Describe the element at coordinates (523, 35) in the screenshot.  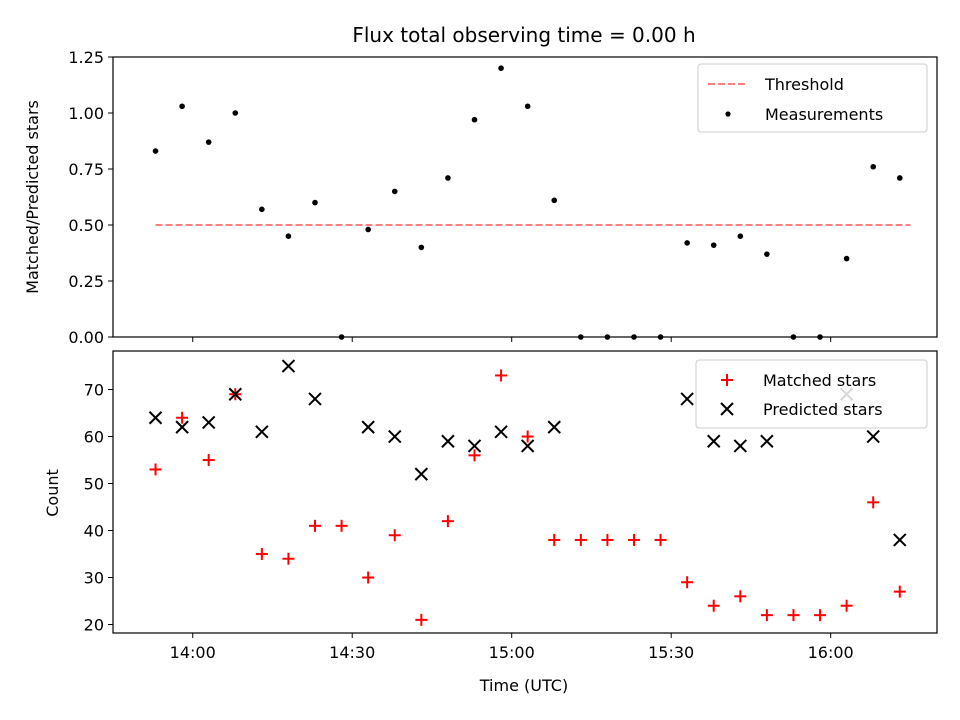
I see `top-chart-title: Flux total observing time = 0.00 h` at that location.